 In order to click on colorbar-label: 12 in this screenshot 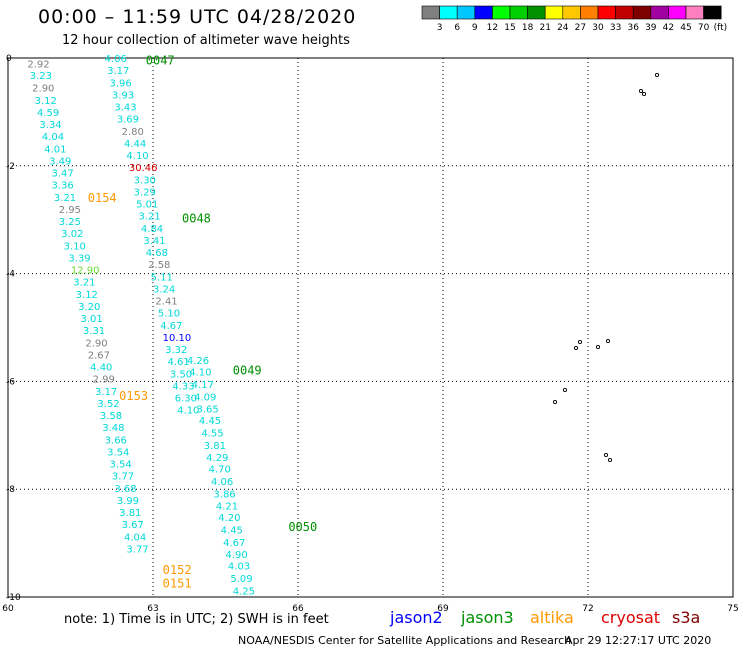, I will do `click(492, 28)`.